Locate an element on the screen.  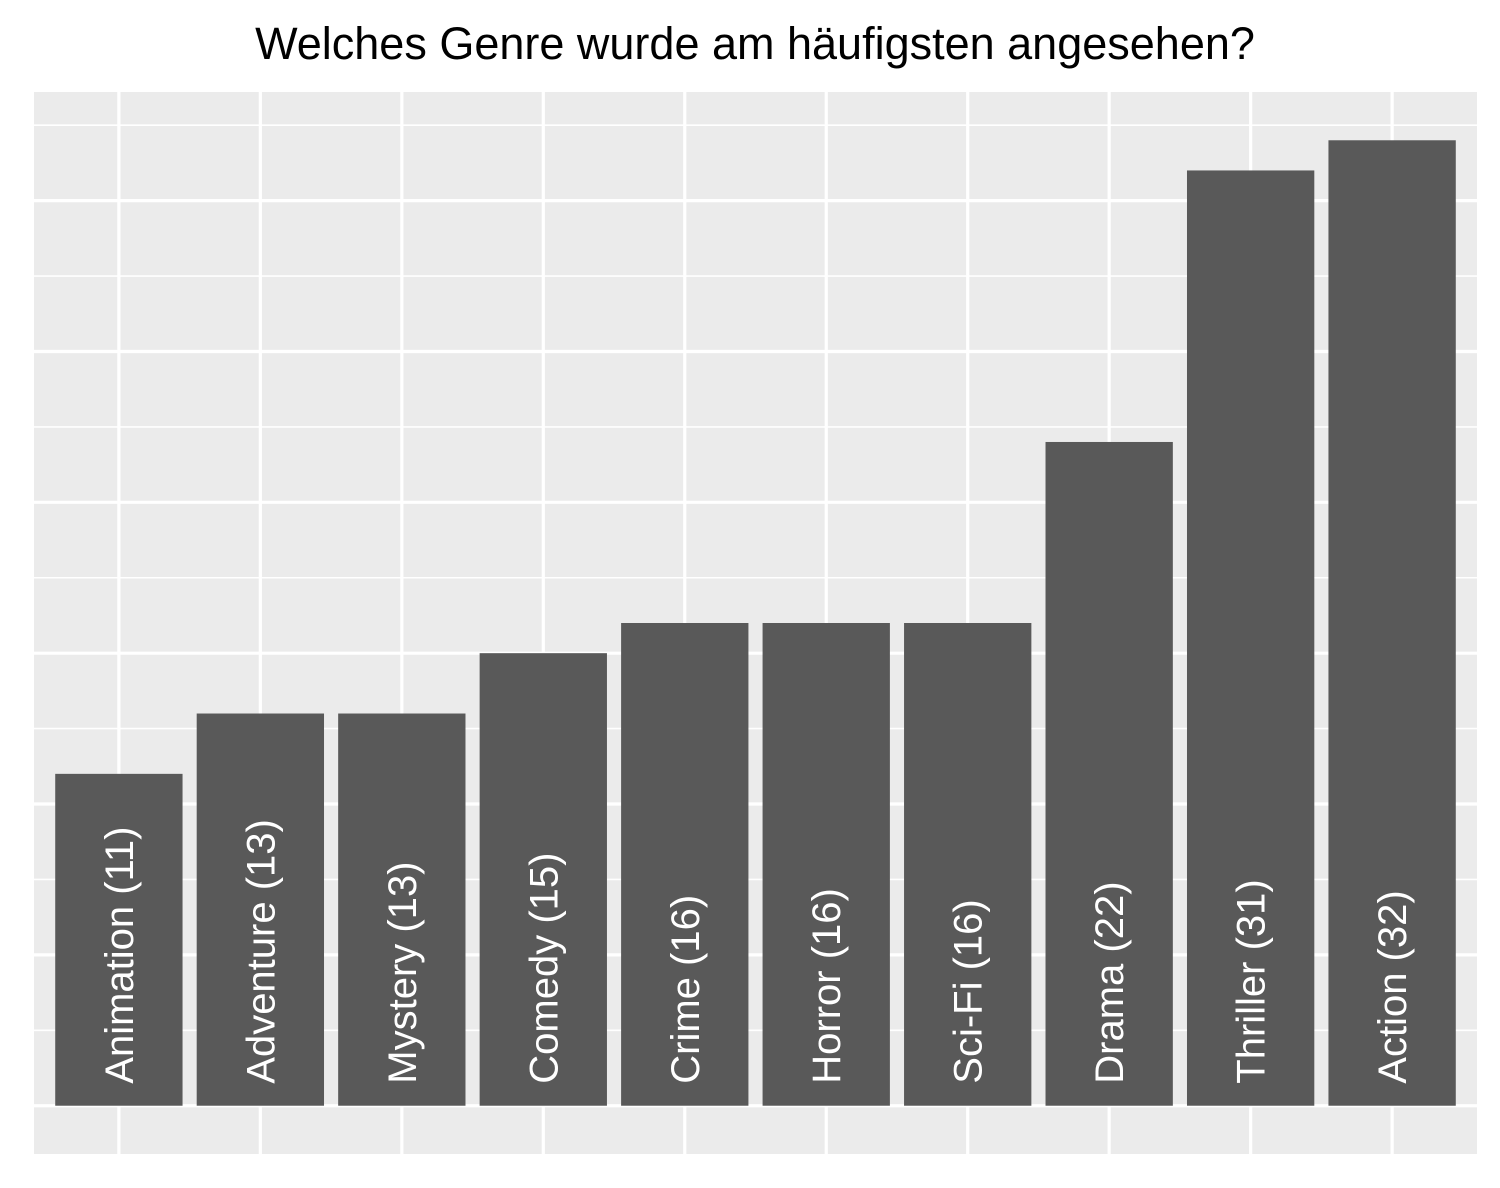
bar-label: Thriller (31) is located at coordinates (1252, 981).